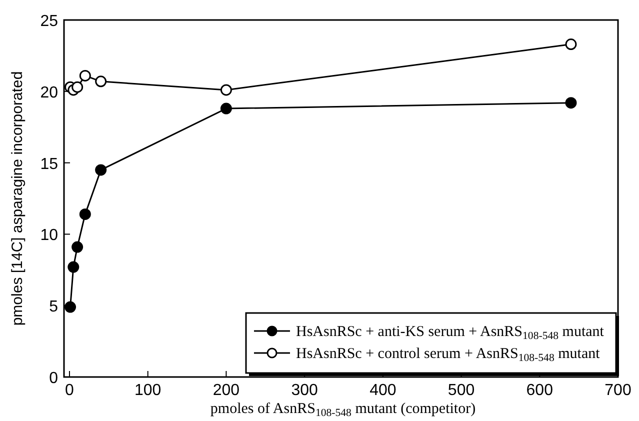 This screenshot has width=639, height=421. I want to click on y-axis-title: pmoles [14C] asparagine incorporated, so click(17, 198).